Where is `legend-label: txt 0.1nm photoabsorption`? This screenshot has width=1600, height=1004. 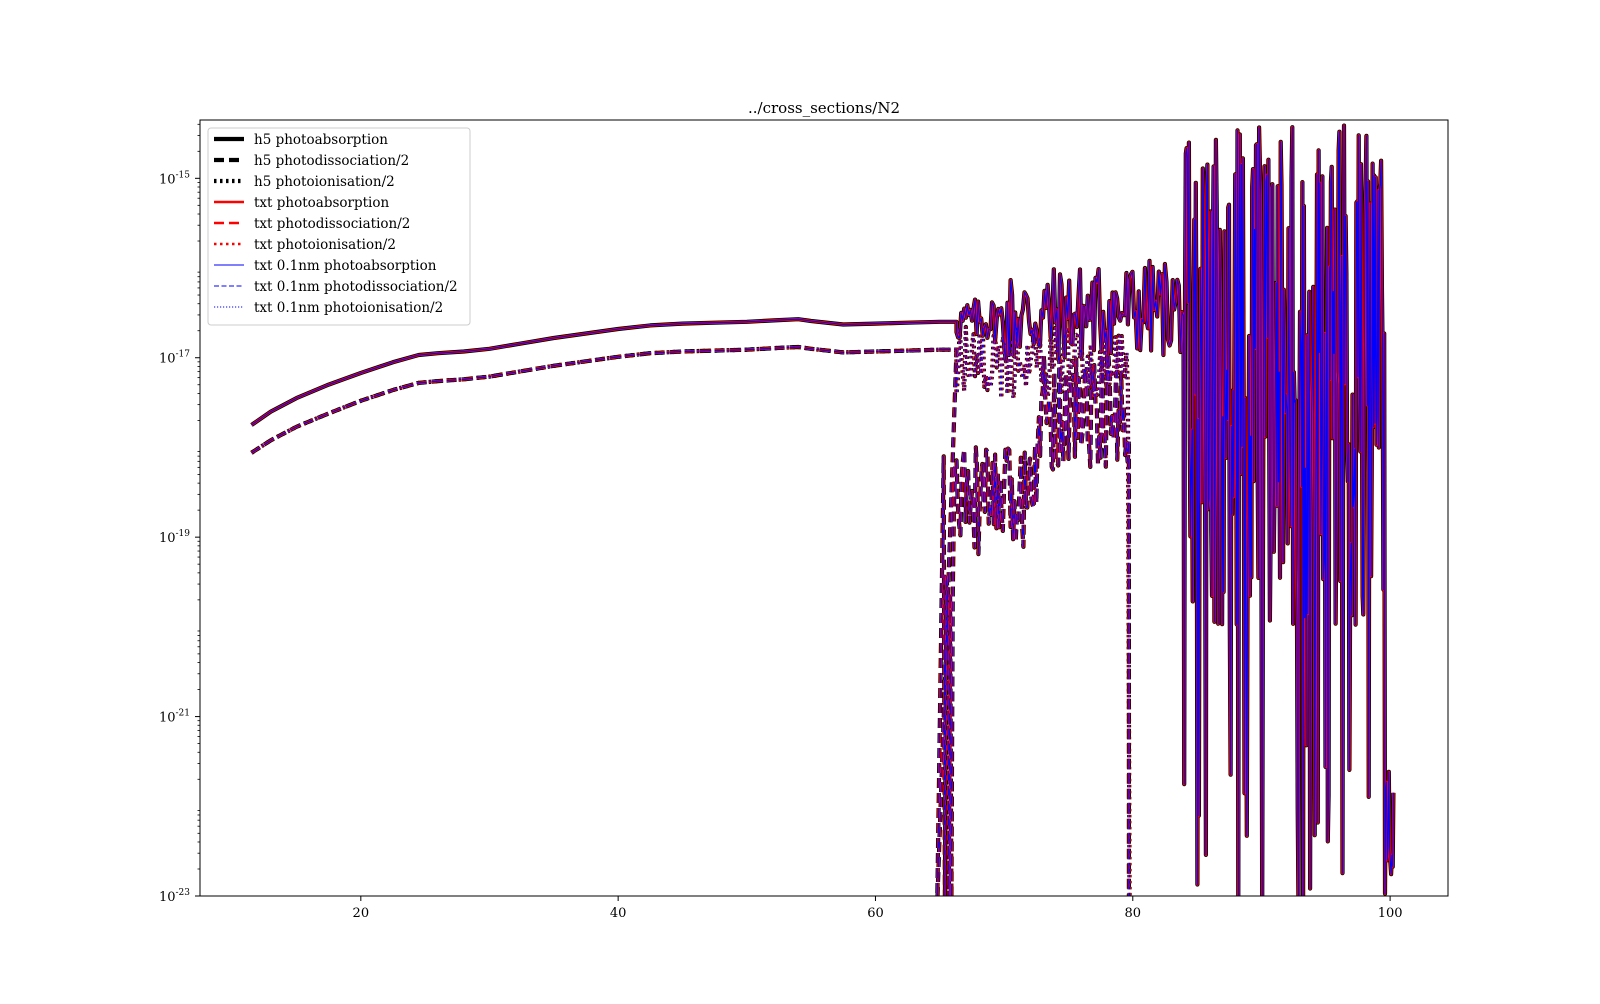
legend-label: txt 0.1nm photoabsorption is located at coordinates (345, 266).